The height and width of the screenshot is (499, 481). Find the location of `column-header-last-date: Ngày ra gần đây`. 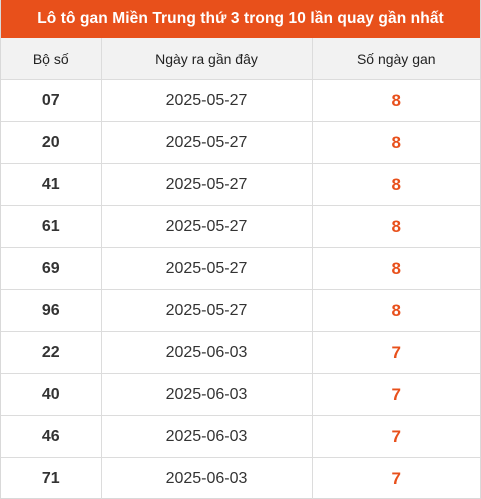

column-header-last-date: Ngày ra gần đây is located at coordinates (207, 59).